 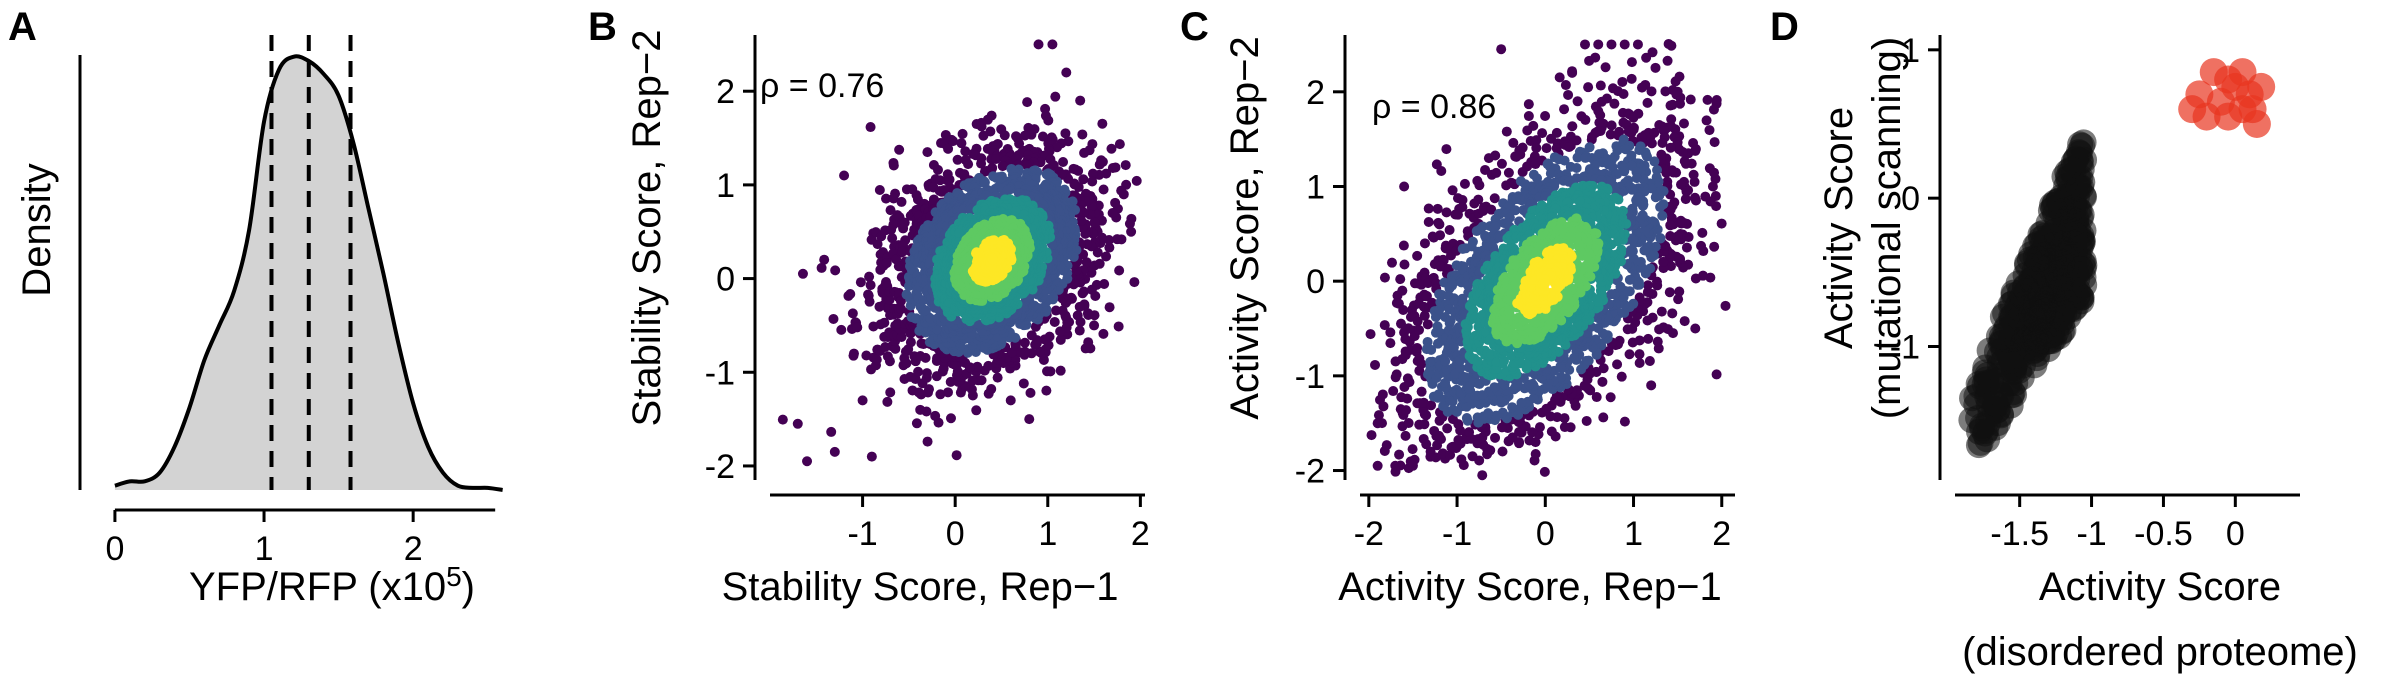 I want to click on panel-a-ylabel: Density, so click(x=37, y=229).